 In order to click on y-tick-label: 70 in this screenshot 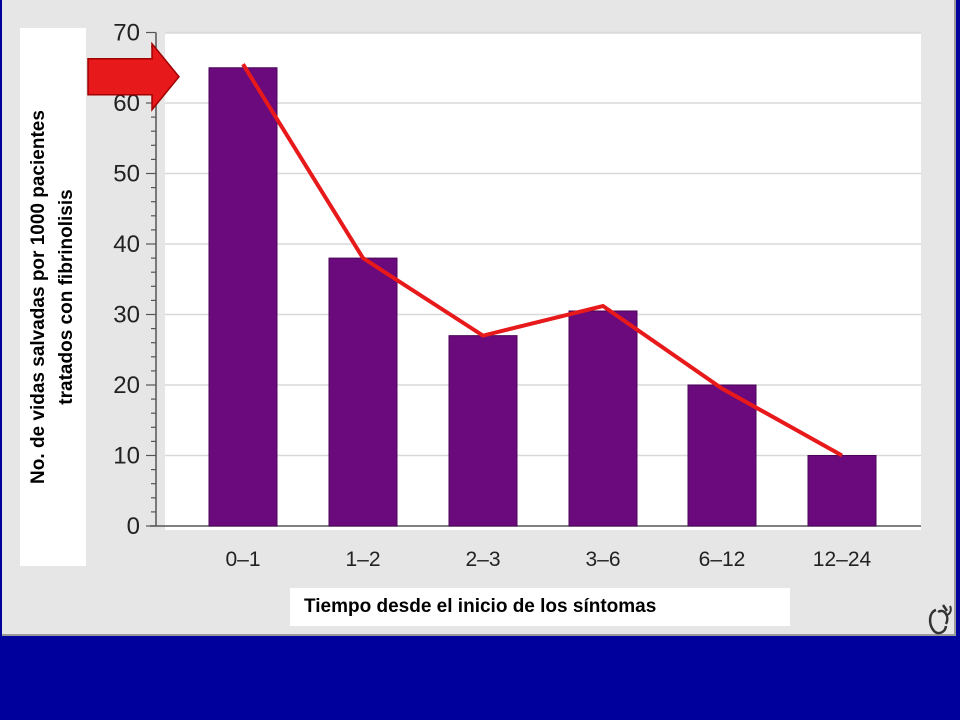, I will do `click(126, 33)`.